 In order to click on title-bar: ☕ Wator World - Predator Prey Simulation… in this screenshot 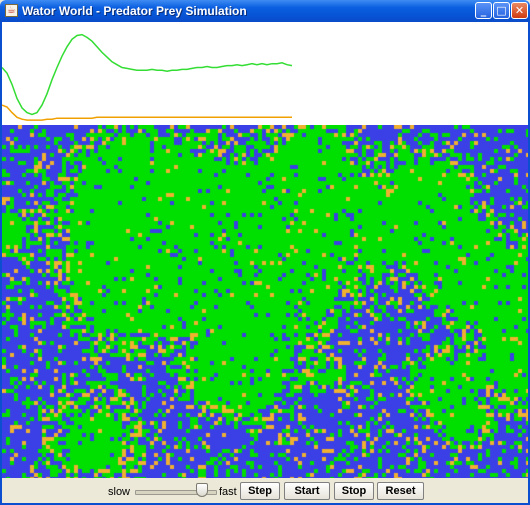, I will do `click(265, 11)`.